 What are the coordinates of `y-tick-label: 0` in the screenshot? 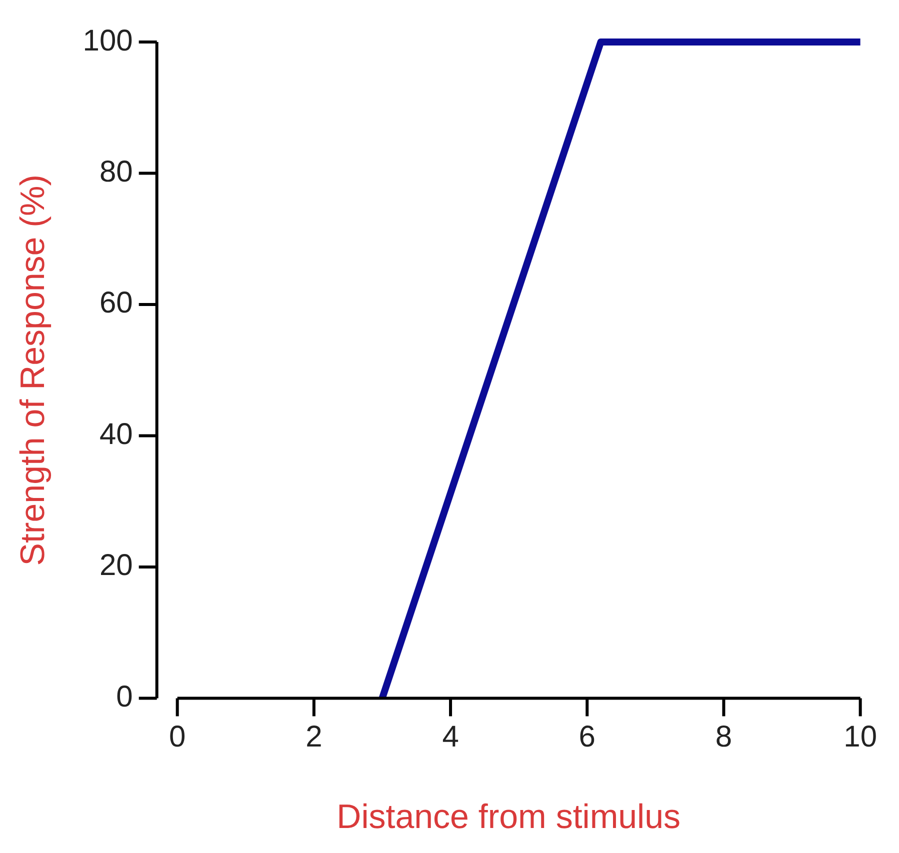 It's located at (124, 697).